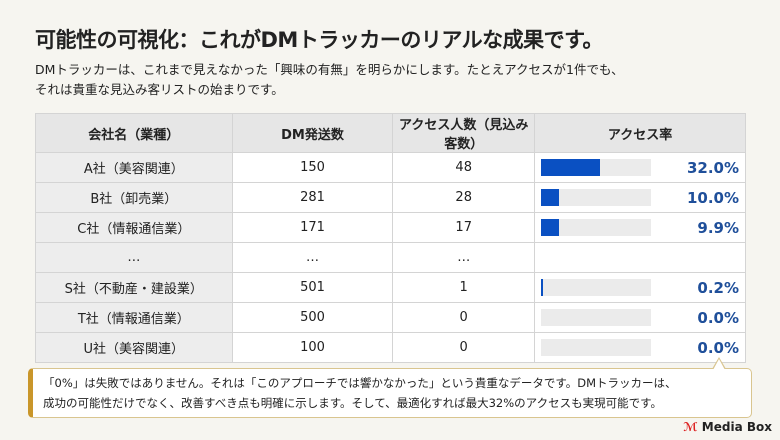 The height and width of the screenshot is (440, 780). Describe the element at coordinates (134, 317) in the screenshot. I see `cell-company: T社（情報通信業）` at that location.